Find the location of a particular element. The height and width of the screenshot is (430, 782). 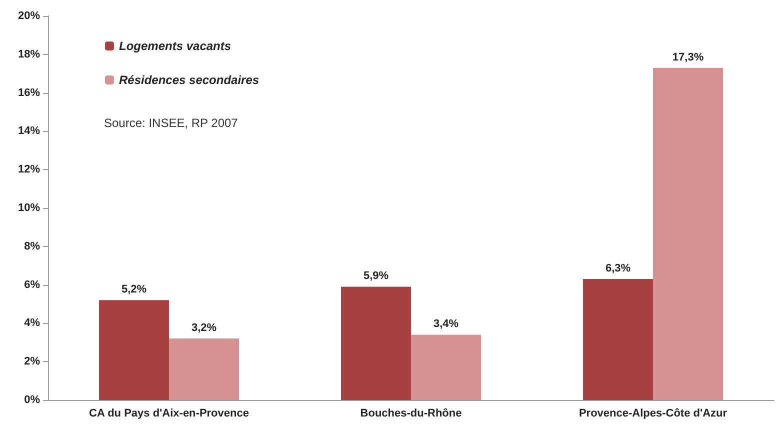

legend-label: Résidences secondaires is located at coordinates (189, 80).